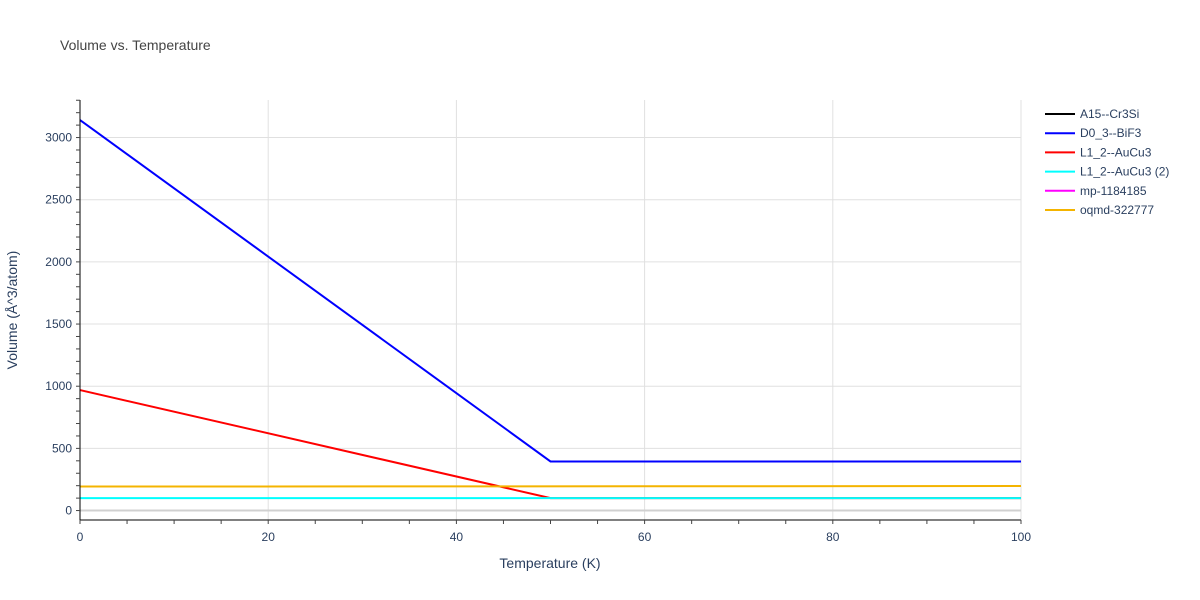 This screenshot has width=1200, height=600. I want to click on y-tick-label: 2500, so click(58, 200).